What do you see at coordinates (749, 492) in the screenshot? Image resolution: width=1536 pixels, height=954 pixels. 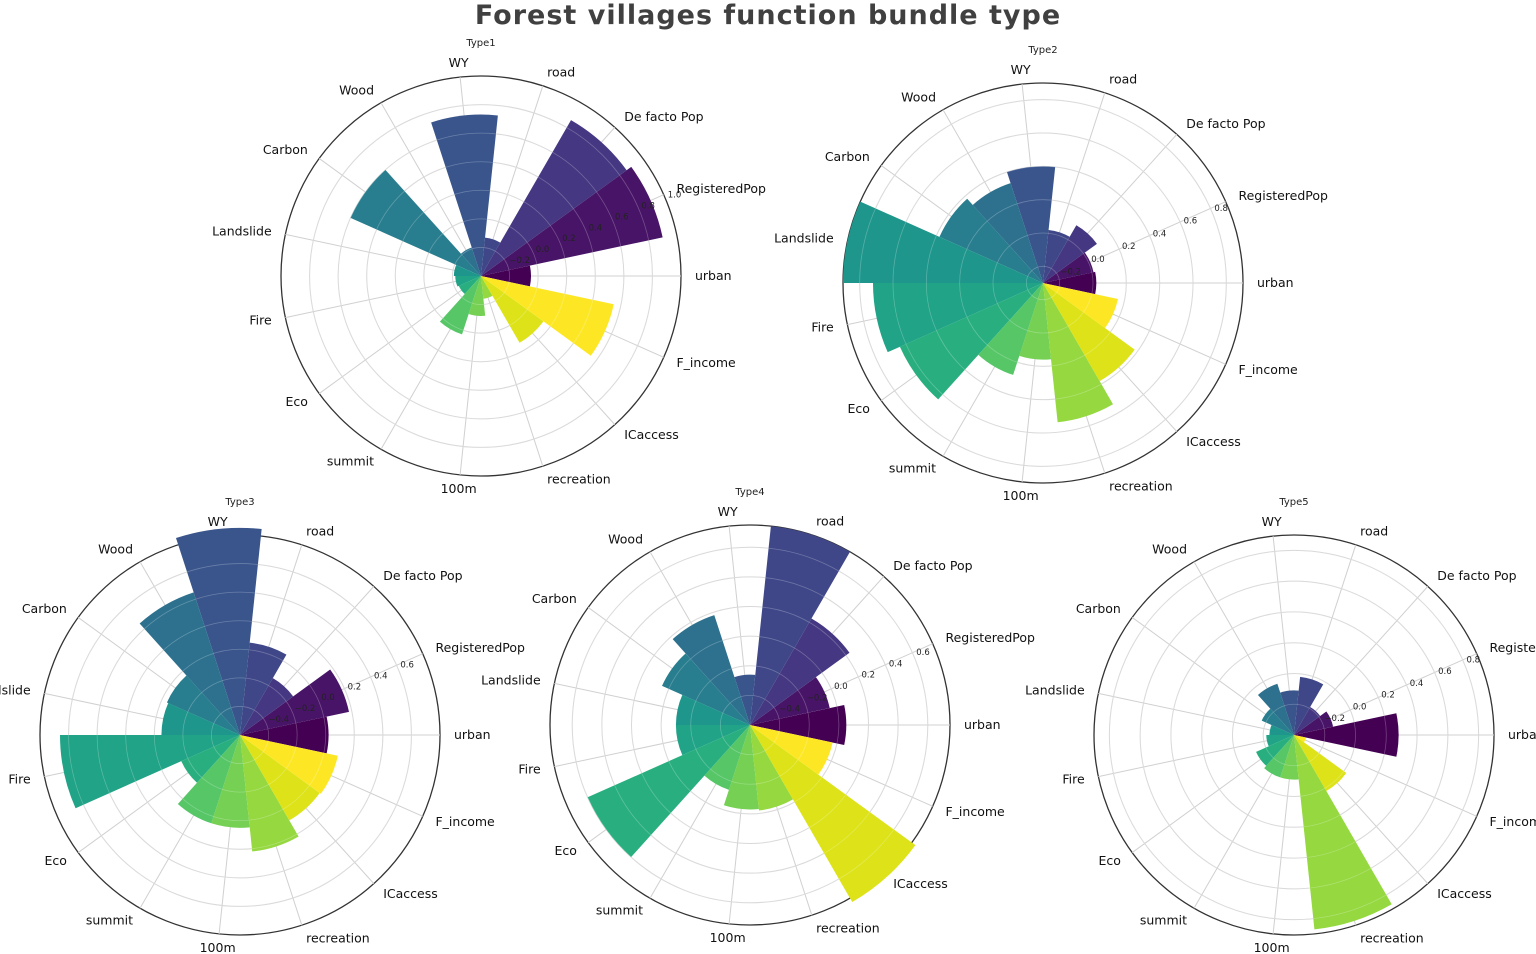 I see `chart-title: Type4` at bounding box center [749, 492].